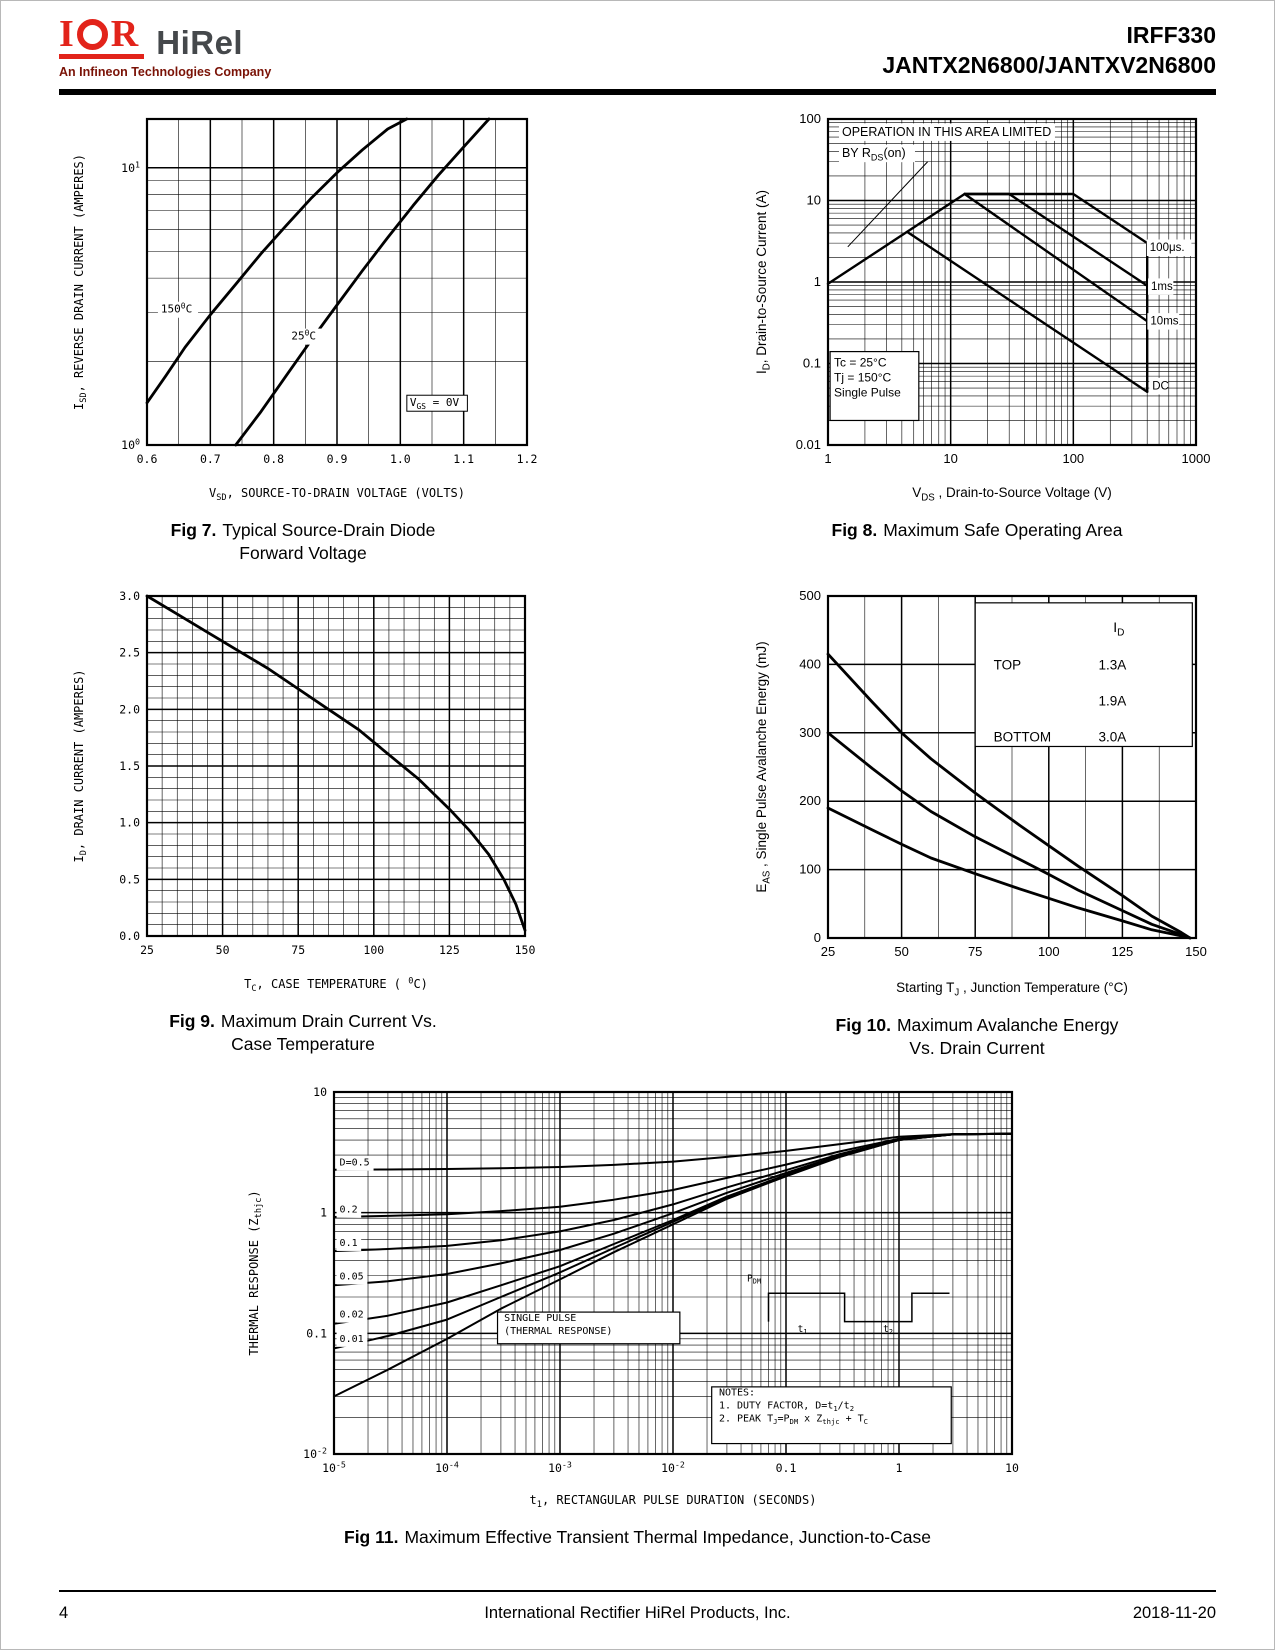 This screenshot has width=1275, height=1650. What do you see at coordinates (637, 91) in the screenshot?
I see `header-rule` at bounding box center [637, 91].